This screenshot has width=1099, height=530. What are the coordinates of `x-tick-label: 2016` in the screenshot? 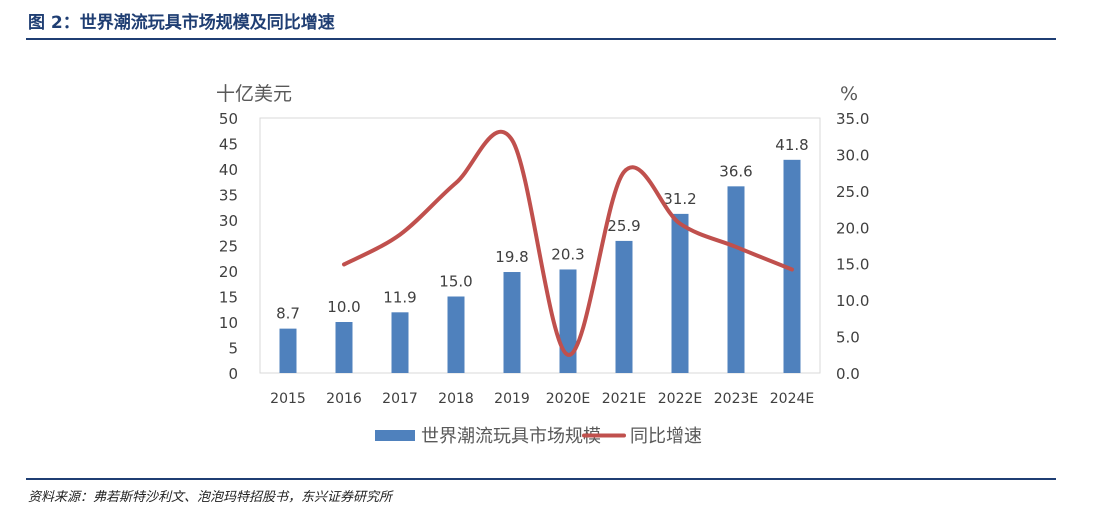 It's located at (344, 399).